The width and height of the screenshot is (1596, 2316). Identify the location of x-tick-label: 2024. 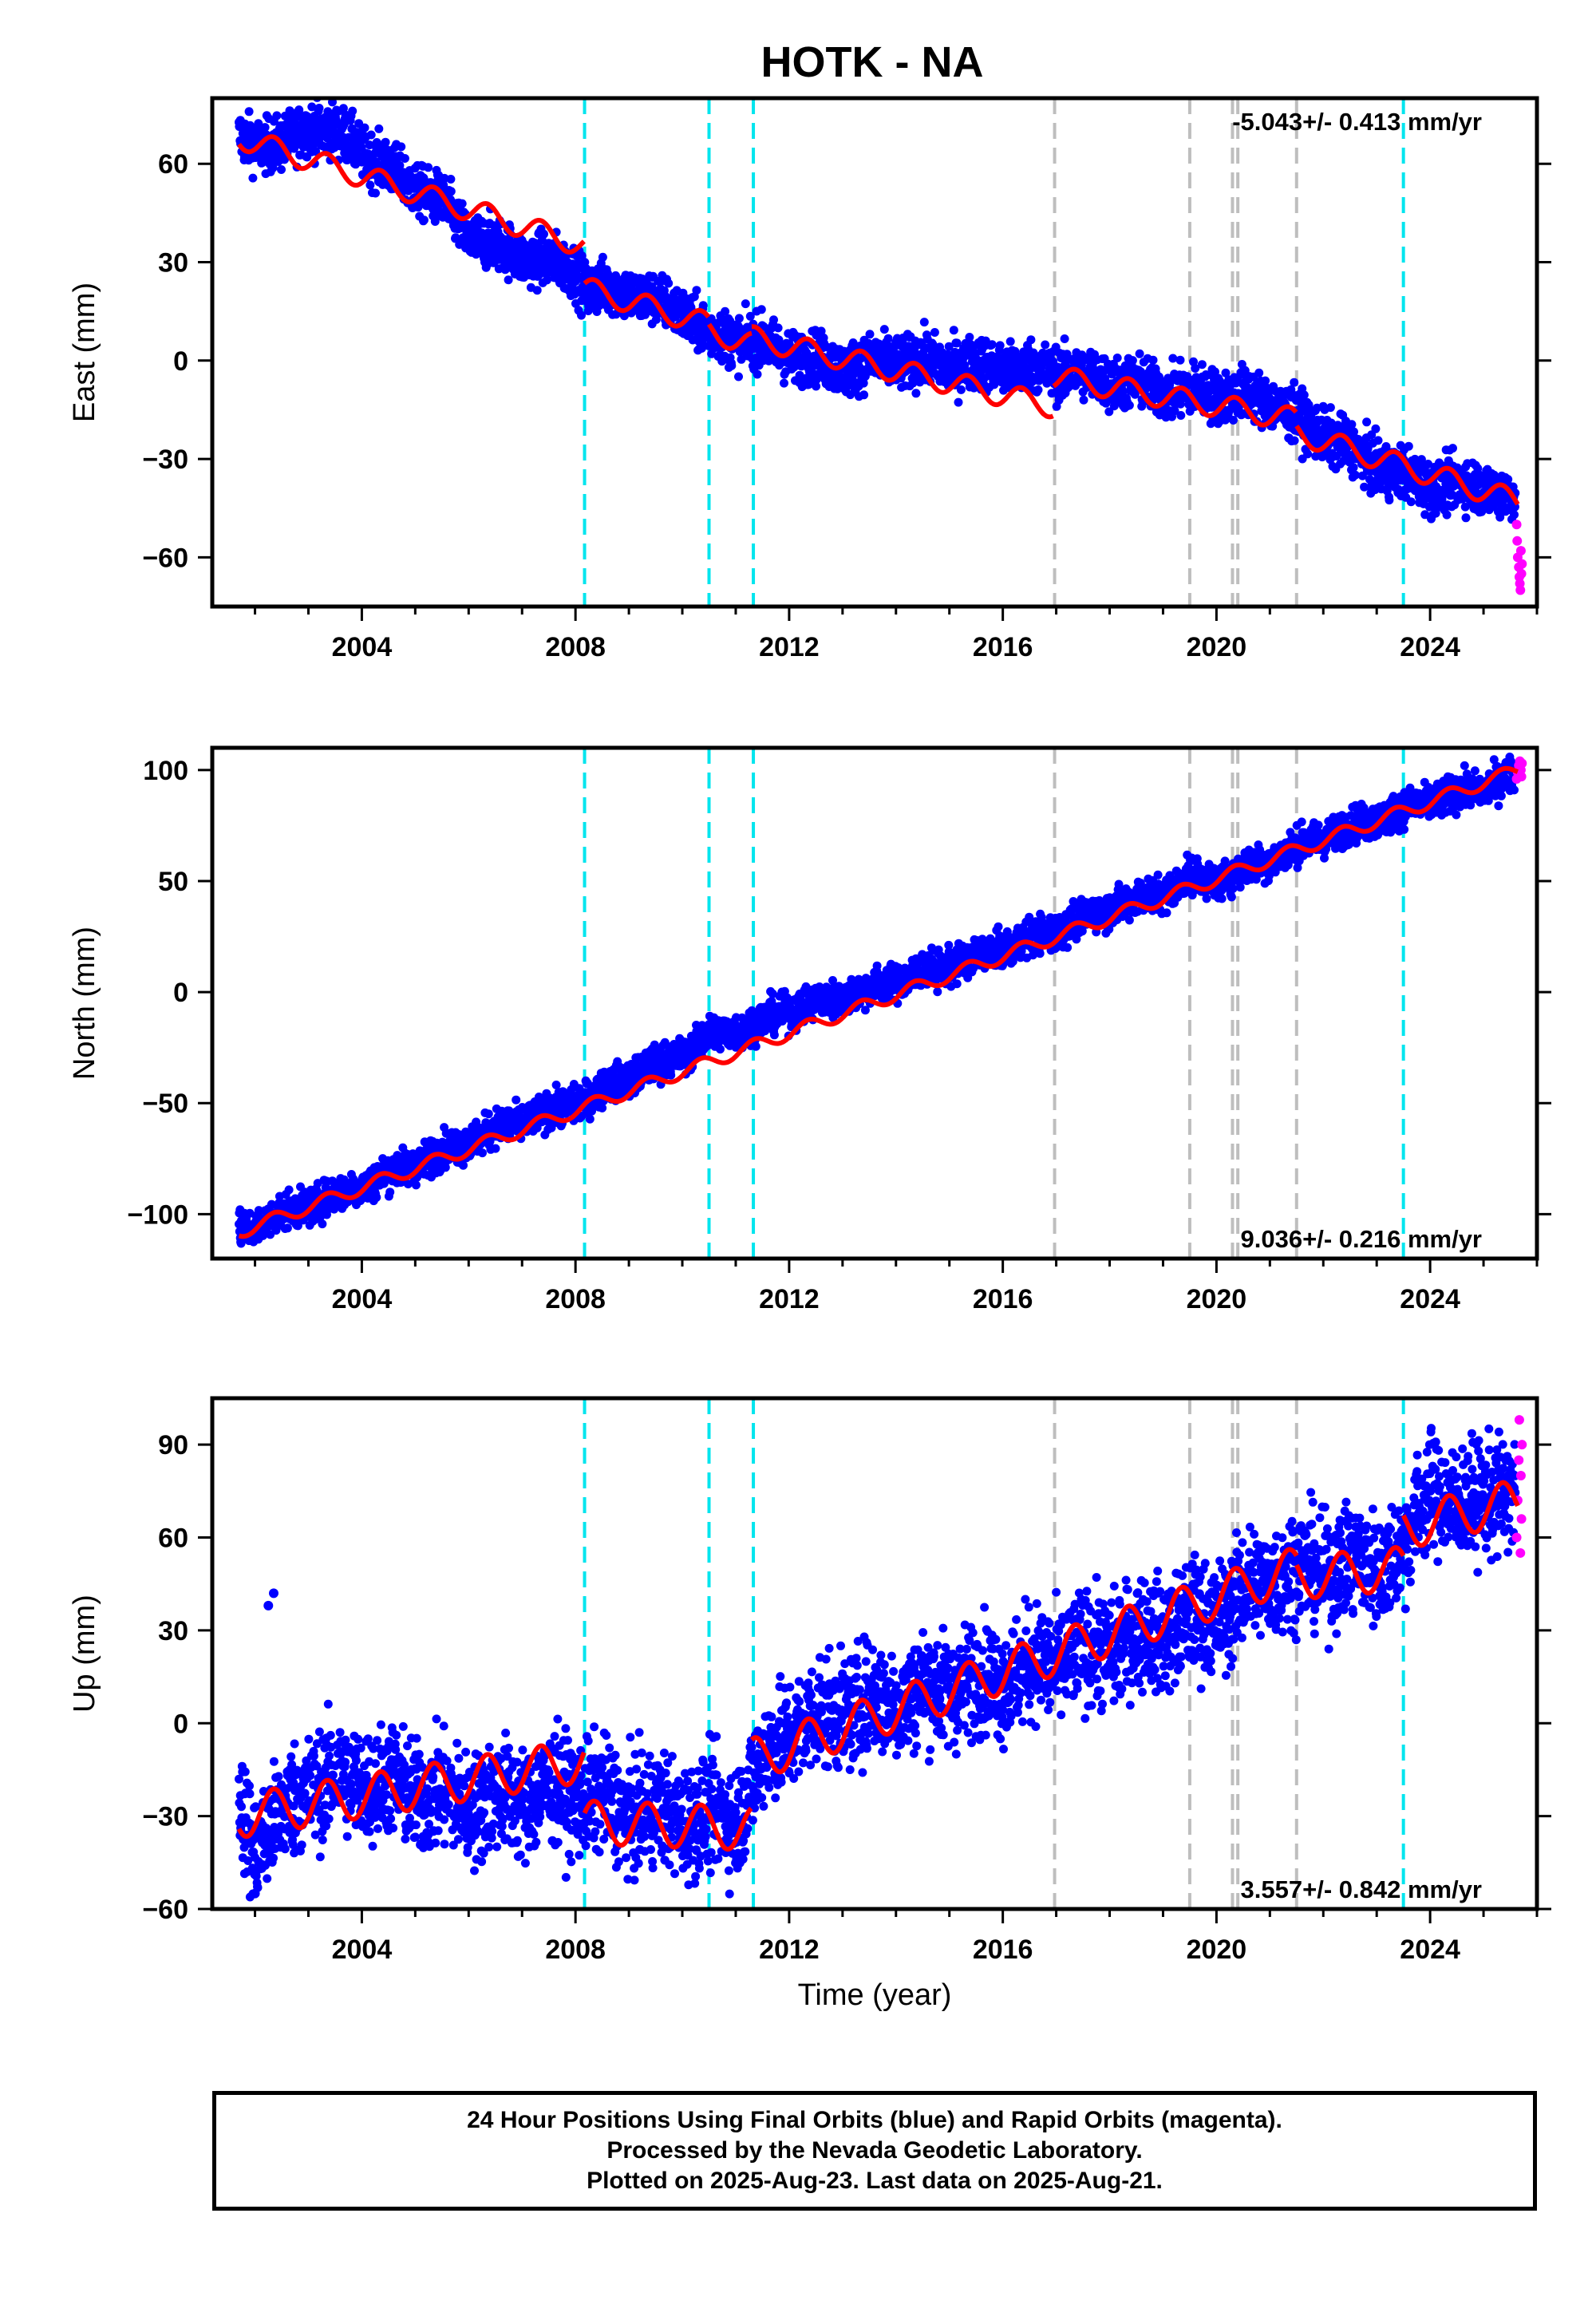
(1430, 647).